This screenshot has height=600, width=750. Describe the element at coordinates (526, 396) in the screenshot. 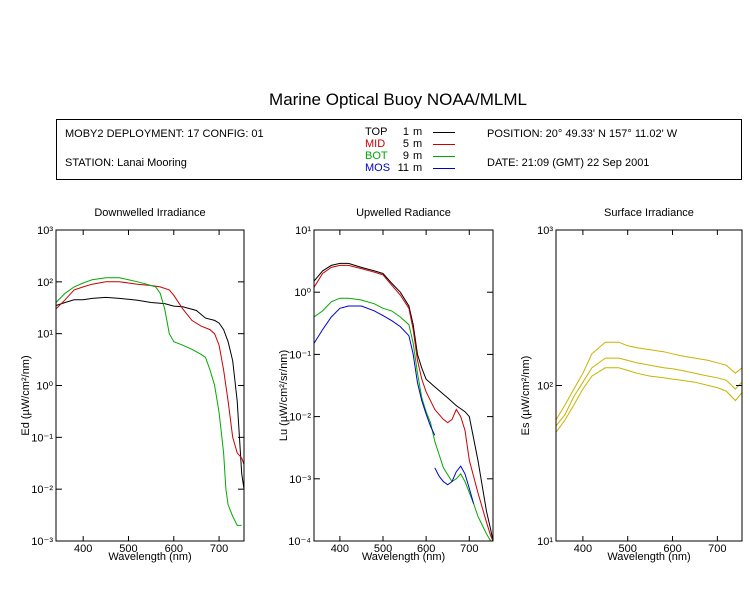

I see `y-axis-label: Es (µW/cm²/nm)` at that location.